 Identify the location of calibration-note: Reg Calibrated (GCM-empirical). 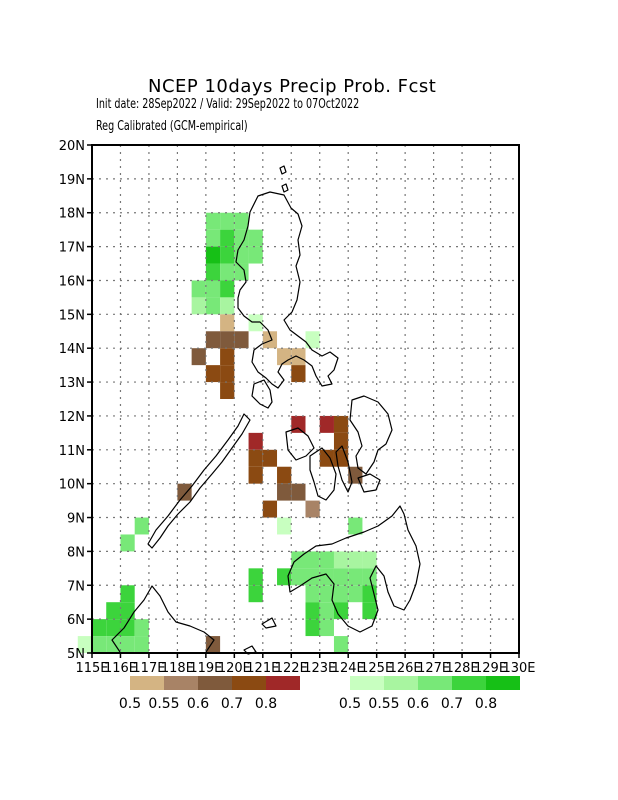
(172, 126).